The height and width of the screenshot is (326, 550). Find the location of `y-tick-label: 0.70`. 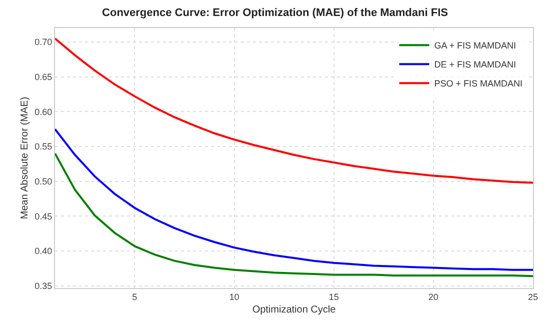

y-tick-label: 0.70 is located at coordinates (43, 42).